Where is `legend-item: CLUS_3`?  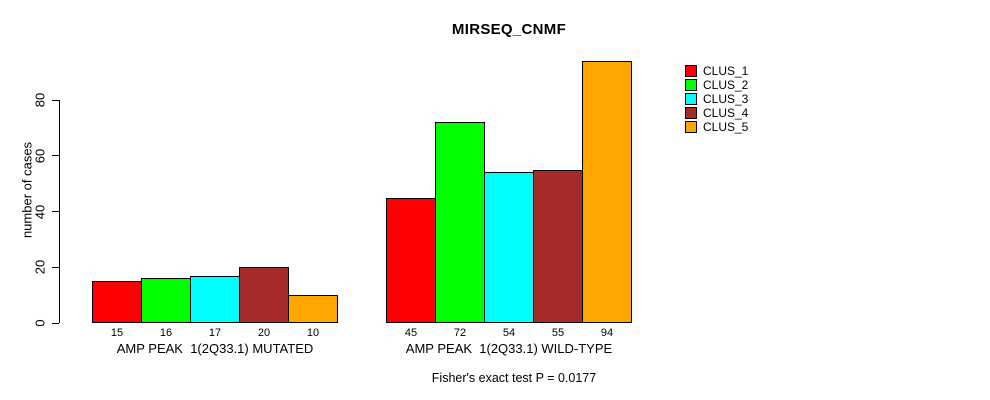 legend-item: CLUS_3 is located at coordinates (716, 99).